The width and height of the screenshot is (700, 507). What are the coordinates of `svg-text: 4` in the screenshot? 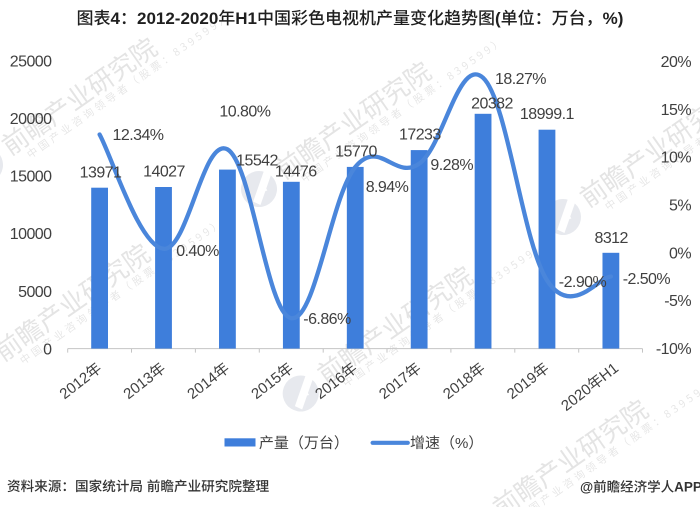 It's located at (116, 18).